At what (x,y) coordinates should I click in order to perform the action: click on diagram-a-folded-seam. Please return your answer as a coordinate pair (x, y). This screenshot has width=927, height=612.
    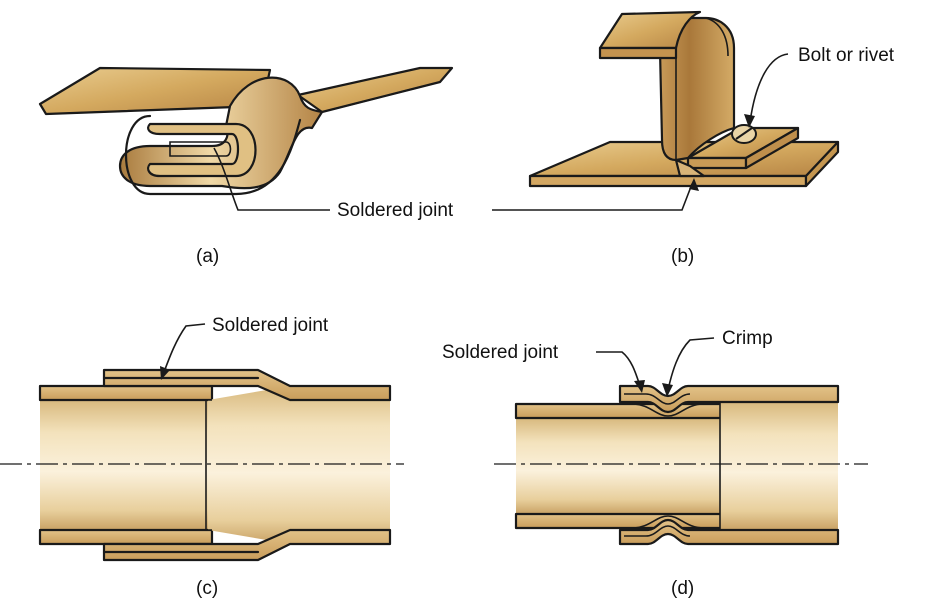
    Looking at the image, I should click on (246, 131).